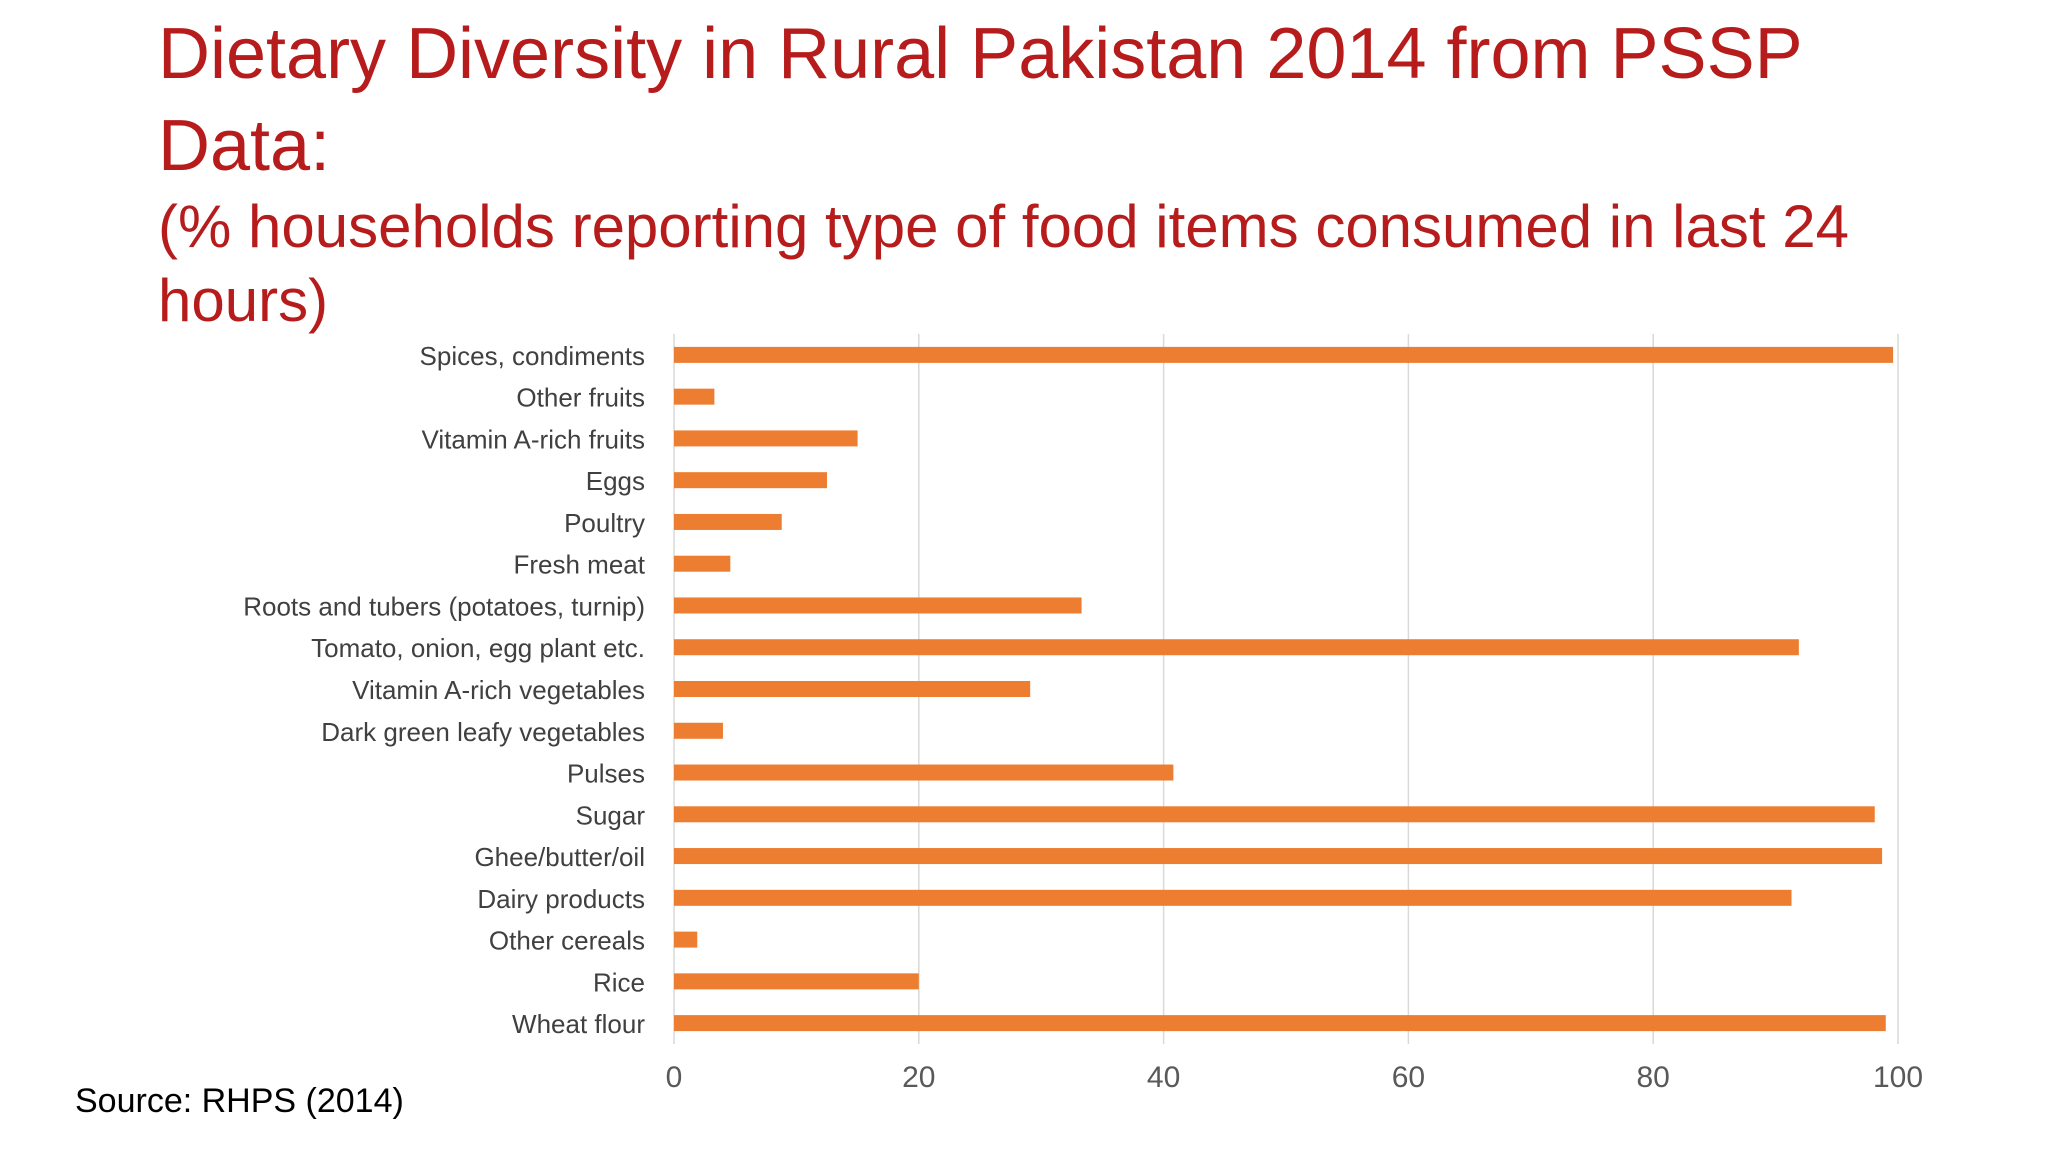 The image size is (2048, 1152). I want to click on x-tick-label: 100, so click(1898, 1077).